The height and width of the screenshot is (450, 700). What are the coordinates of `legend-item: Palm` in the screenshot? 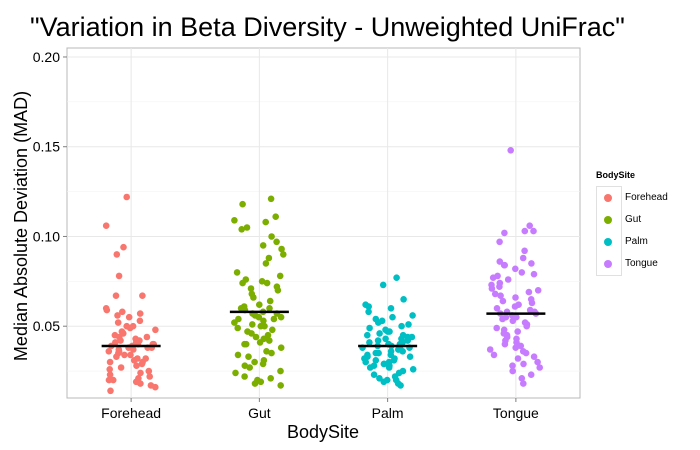 It's located at (622, 242).